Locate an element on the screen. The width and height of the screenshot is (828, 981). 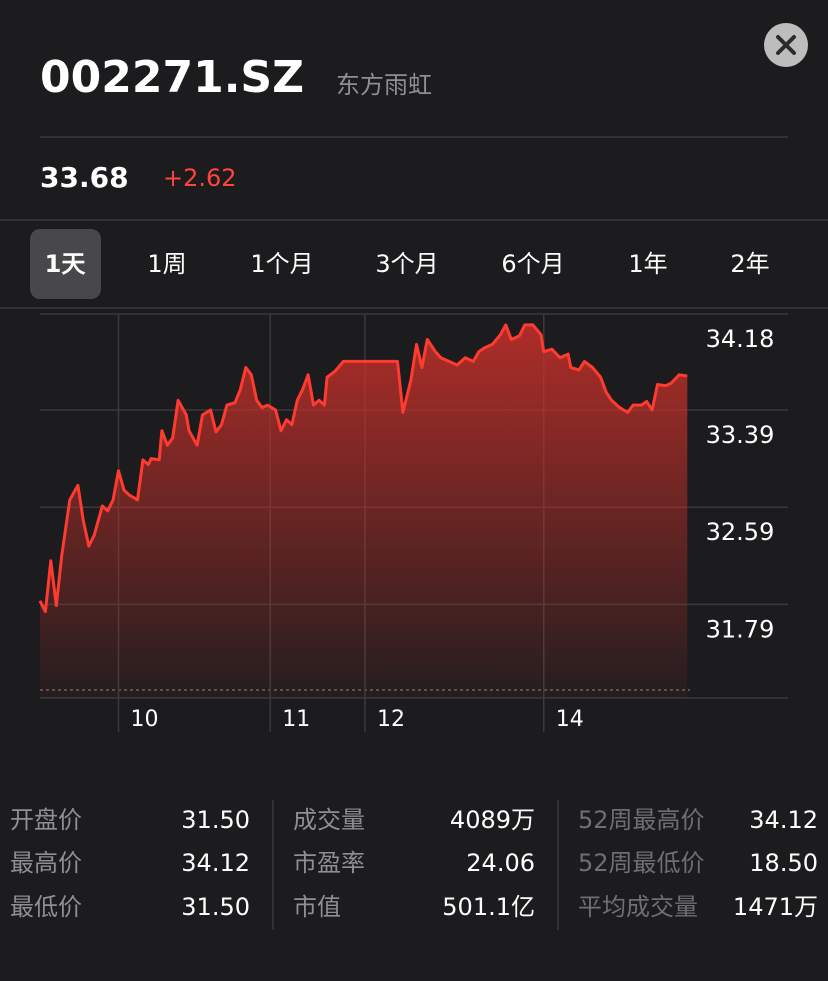
stat-label: 平均成交量 is located at coordinates (638, 907).